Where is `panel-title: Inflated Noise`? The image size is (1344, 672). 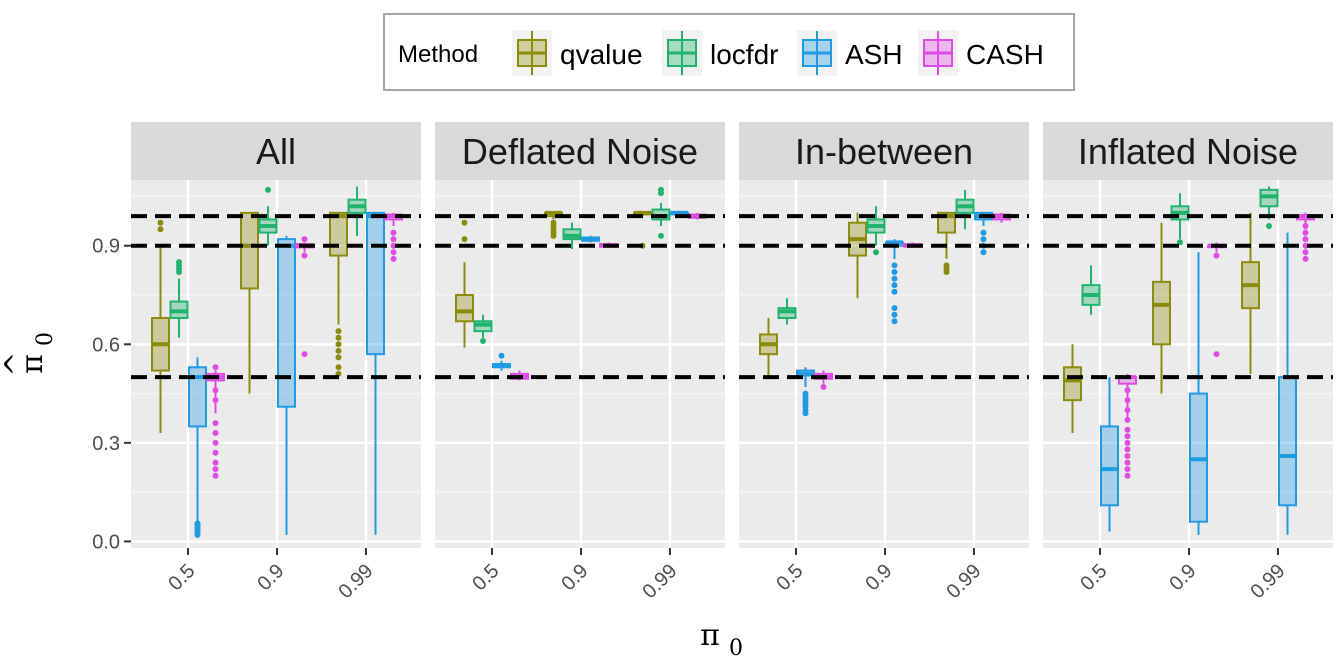 panel-title: Inflated Noise is located at coordinates (1188, 151).